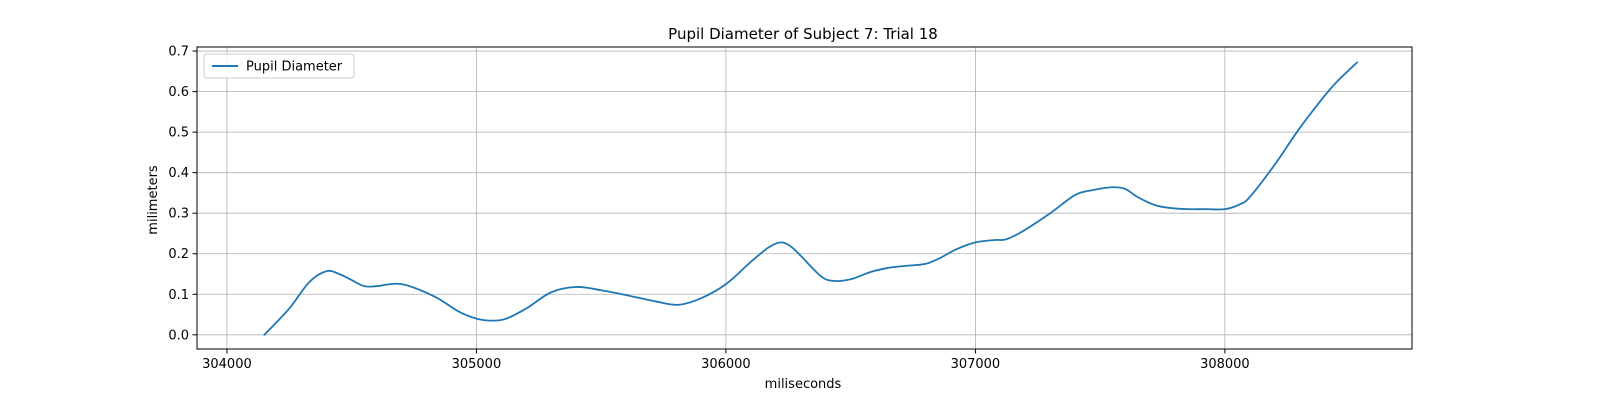  Describe the element at coordinates (178, 133) in the screenshot. I see `y-tick-label: 0.5` at that location.